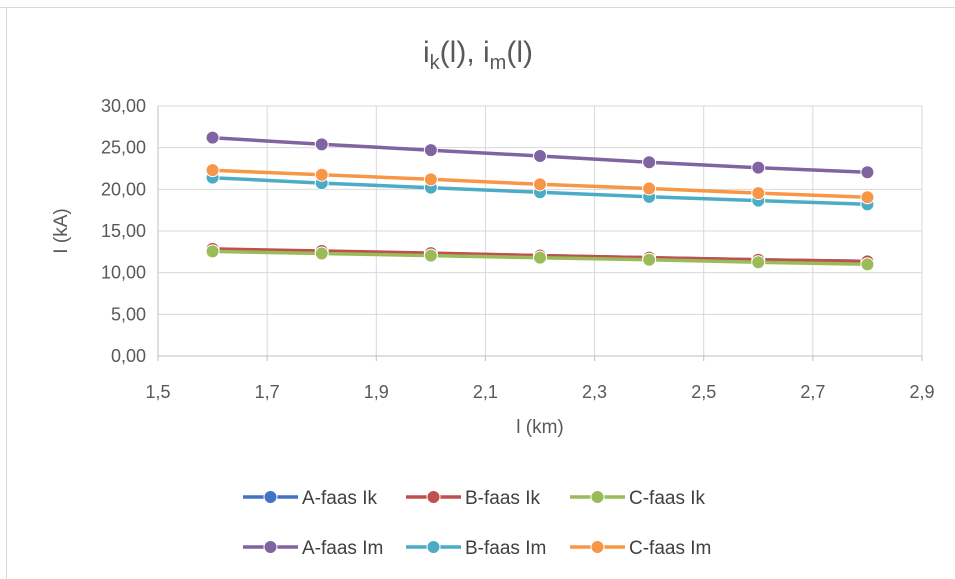 This screenshot has width=955, height=579. What do you see at coordinates (61, 230) in the screenshot?
I see `y-axis-title: I (kA)` at bounding box center [61, 230].